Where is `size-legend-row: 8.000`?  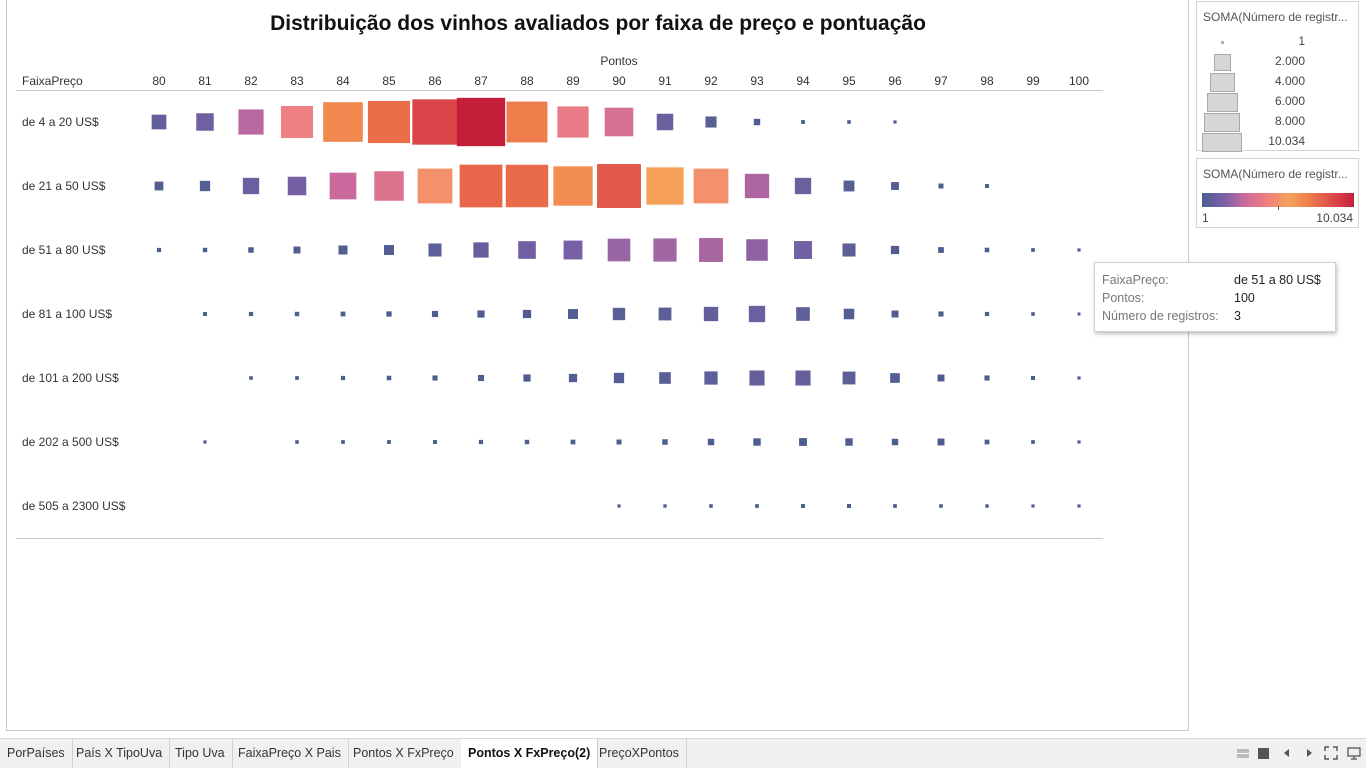 size-legend-row: 8.000 is located at coordinates (1277, 122).